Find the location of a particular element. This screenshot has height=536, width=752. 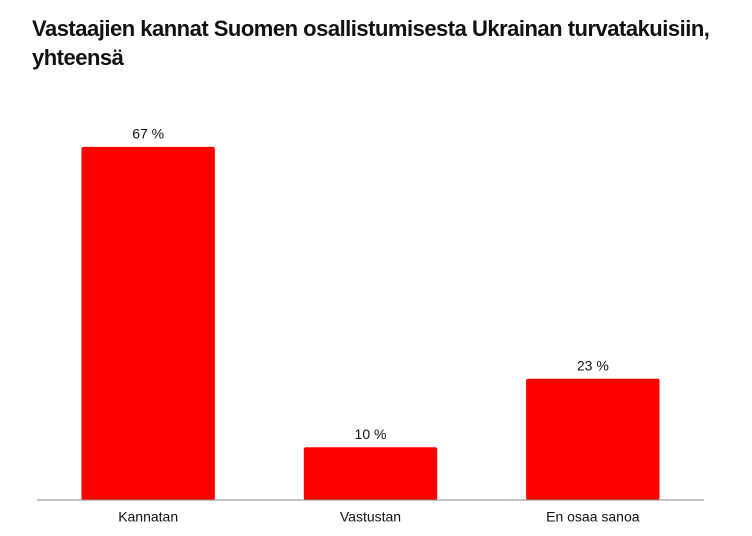

value-label: 23 % is located at coordinates (593, 365).